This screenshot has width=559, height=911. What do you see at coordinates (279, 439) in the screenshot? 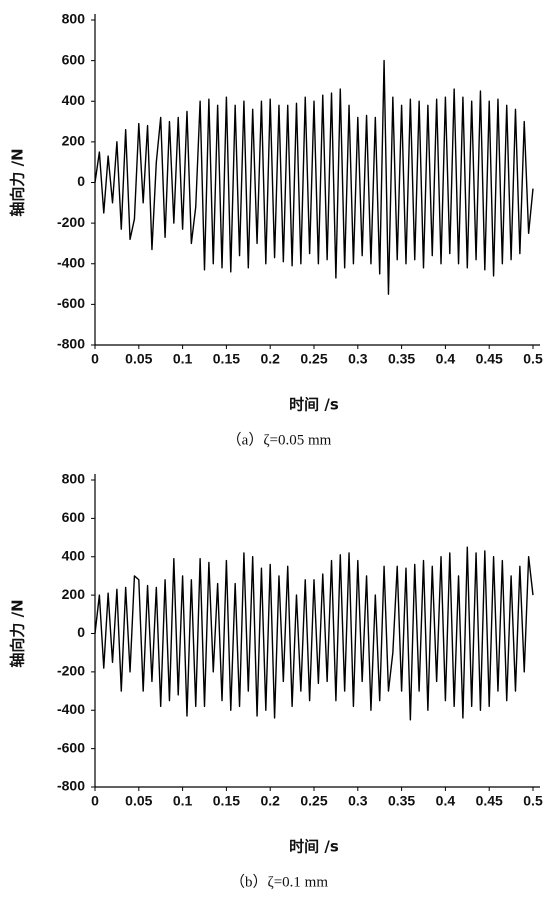
I see `caption: （a）ζ=0.05 mm` at bounding box center [279, 439].